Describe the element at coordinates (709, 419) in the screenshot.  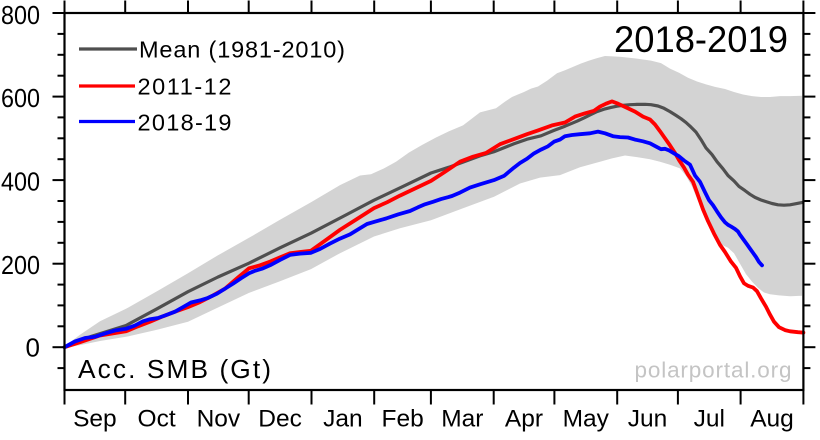
I see `svg-text: Jul` at that location.